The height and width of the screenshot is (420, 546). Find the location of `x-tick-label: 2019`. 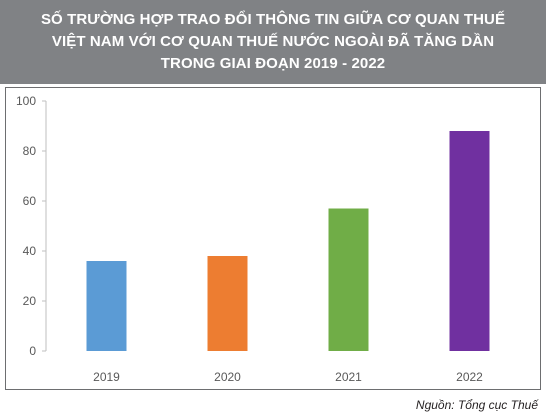

x-tick-label: 2019 is located at coordinates (106, 377).